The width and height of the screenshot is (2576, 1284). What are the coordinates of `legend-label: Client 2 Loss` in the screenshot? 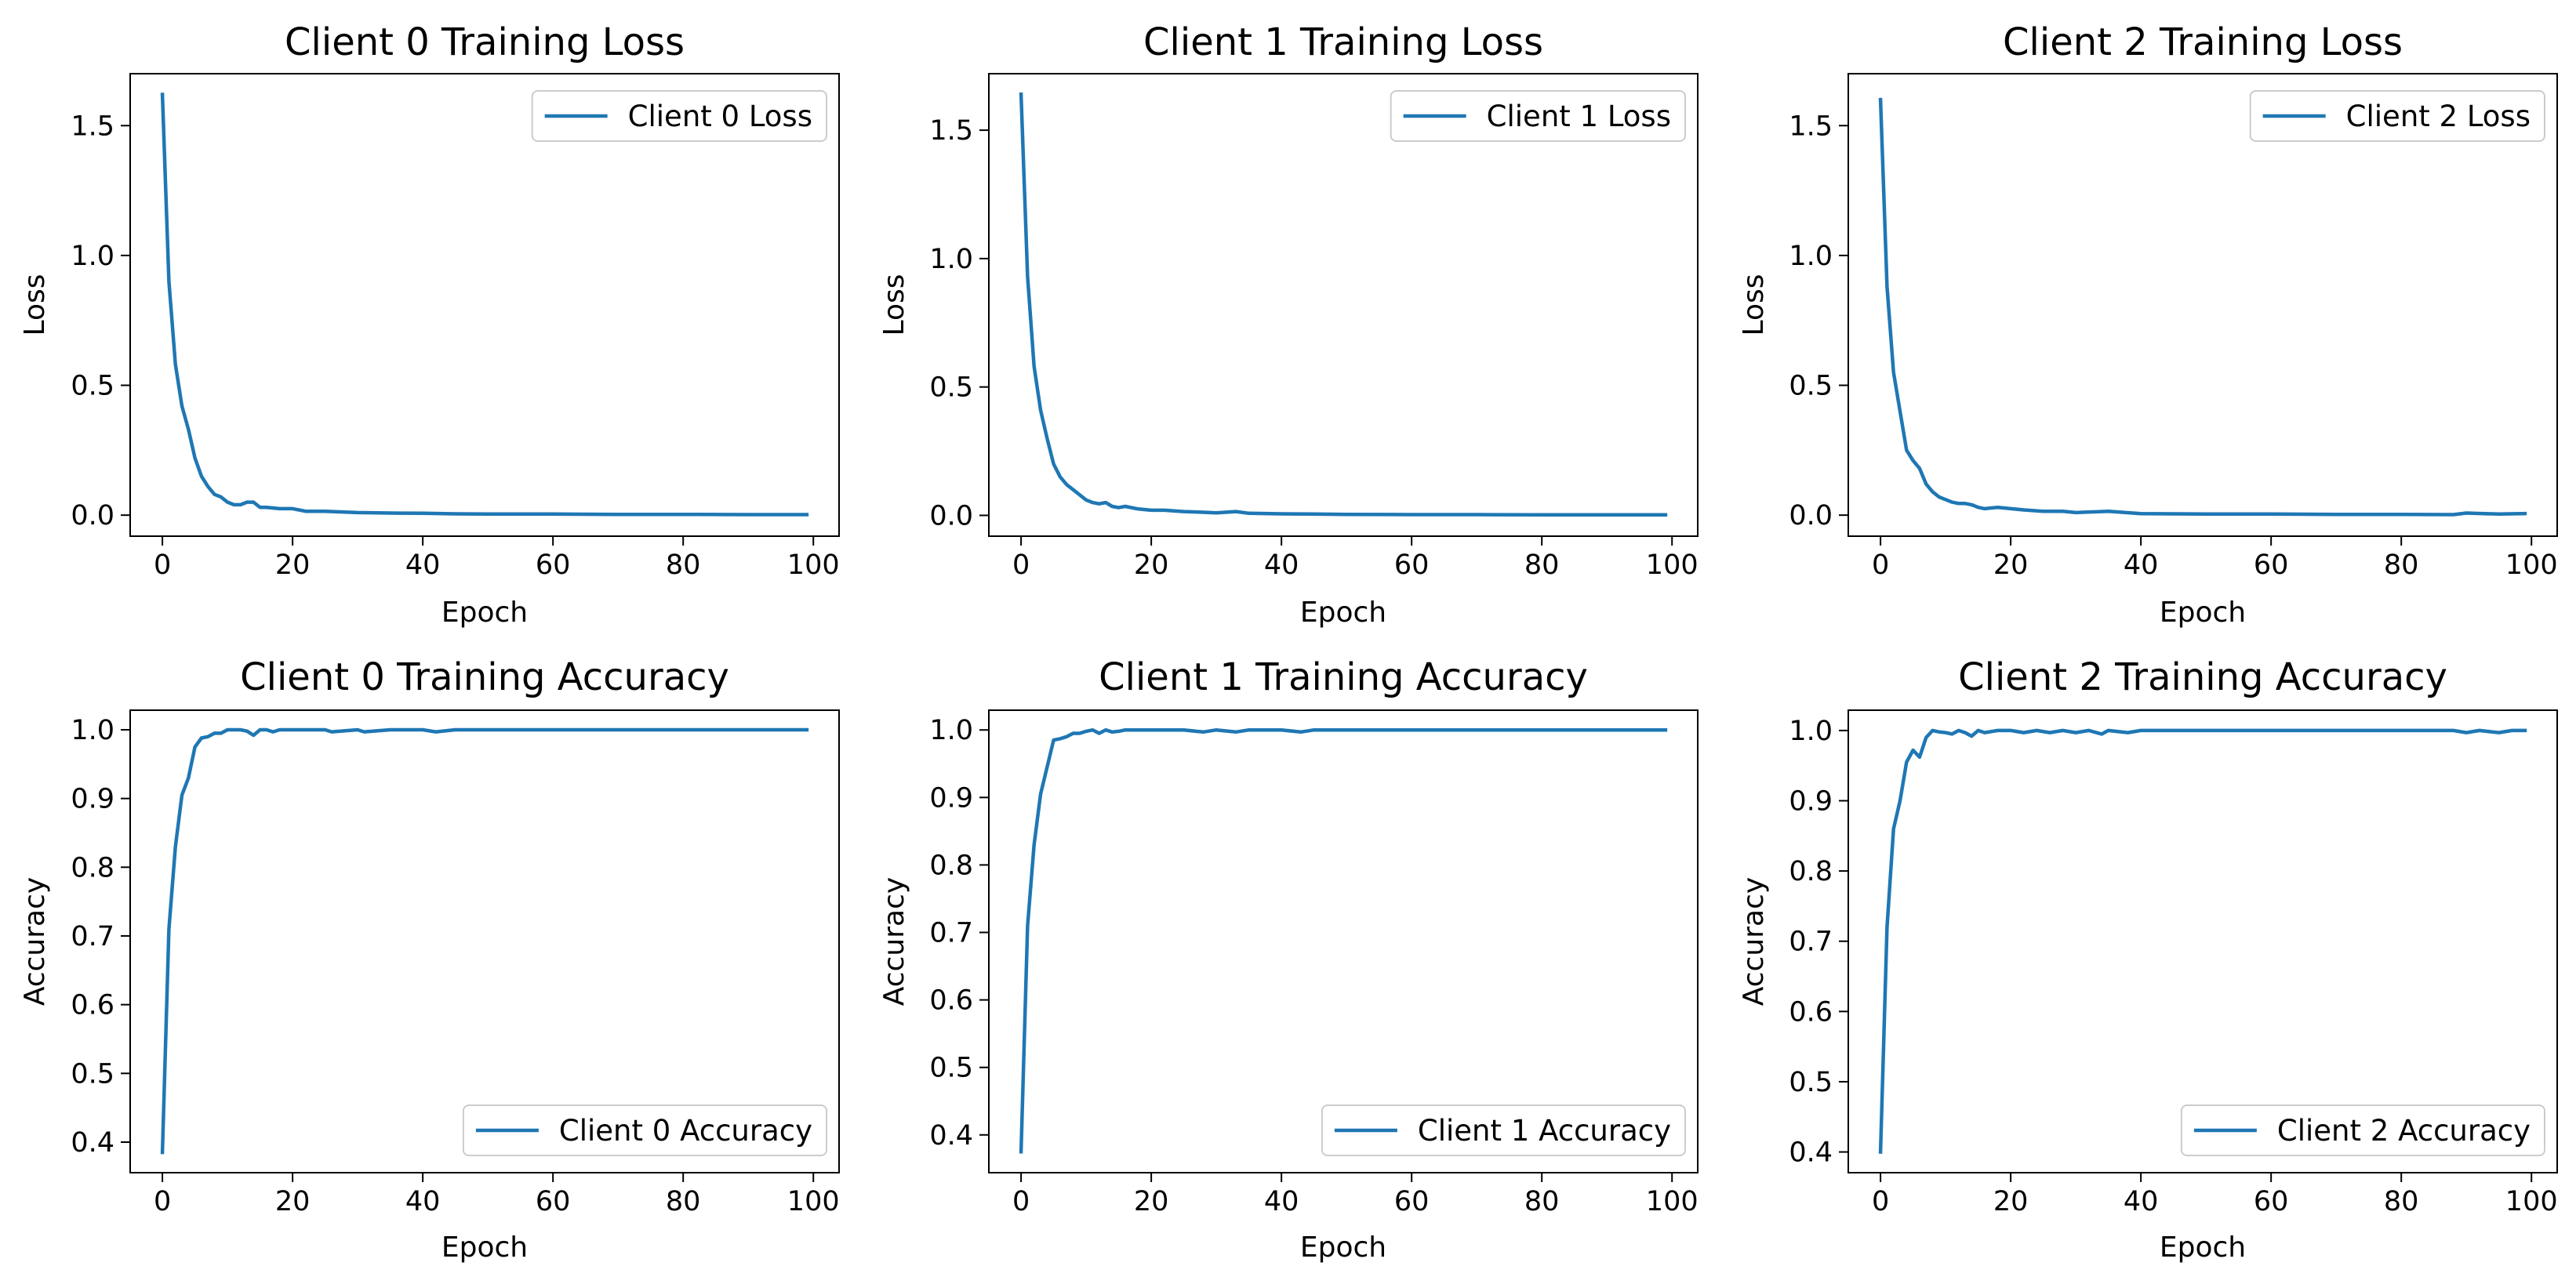 It's located at (2438, 116).